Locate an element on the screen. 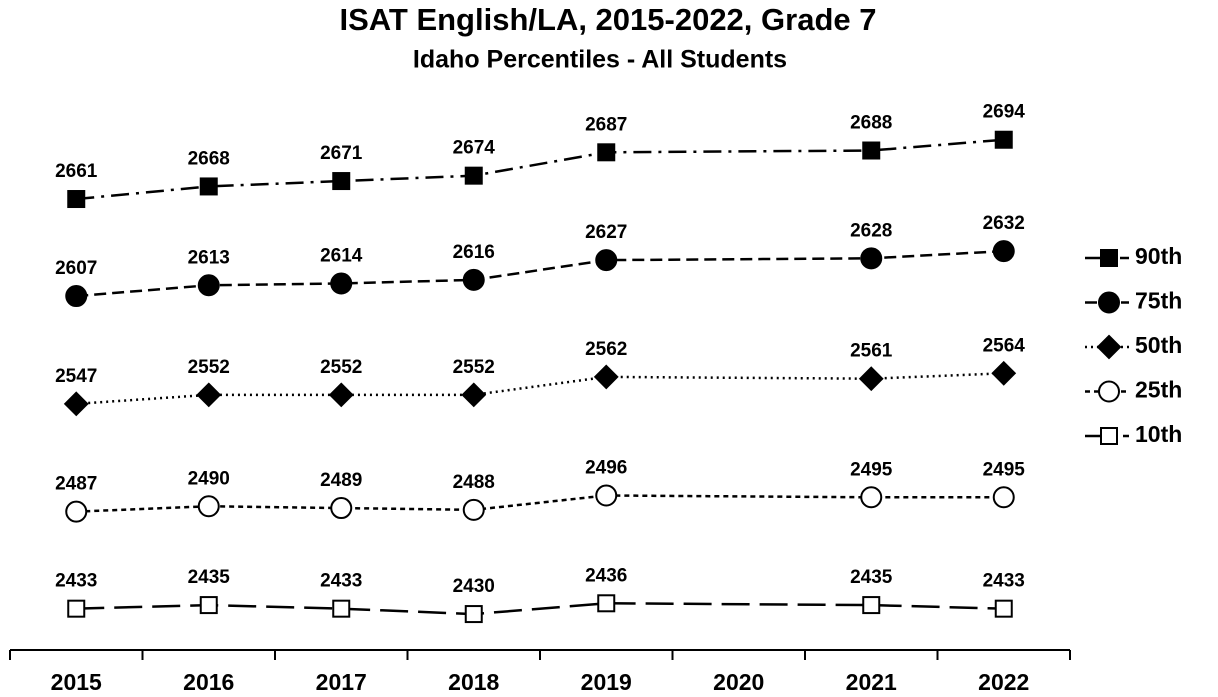 This screenshot has width=1218, height=697. chart-title: ISAT English/LA, 2015-2022, Grade 7 is located at coordinates (608, 19).